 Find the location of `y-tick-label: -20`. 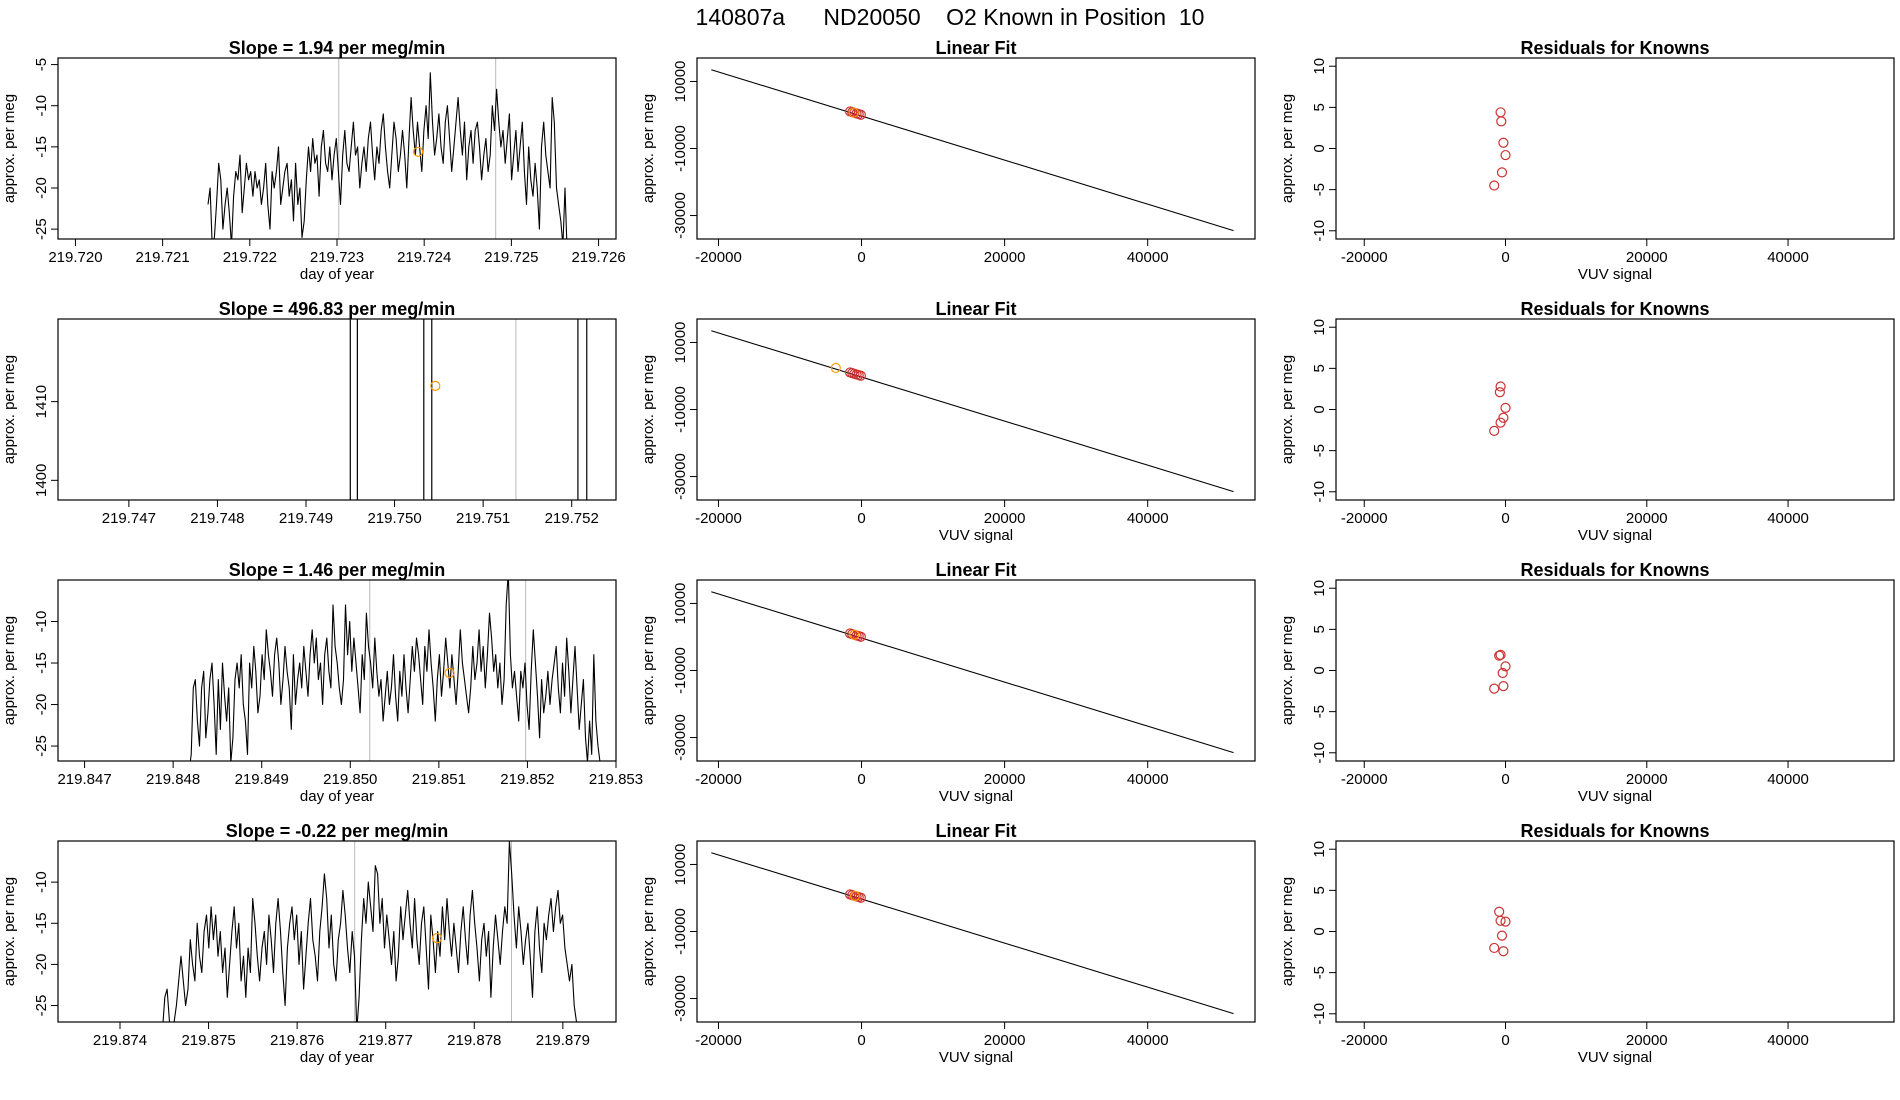

y-tick-label: -20 is located at coordinates (41, 965).